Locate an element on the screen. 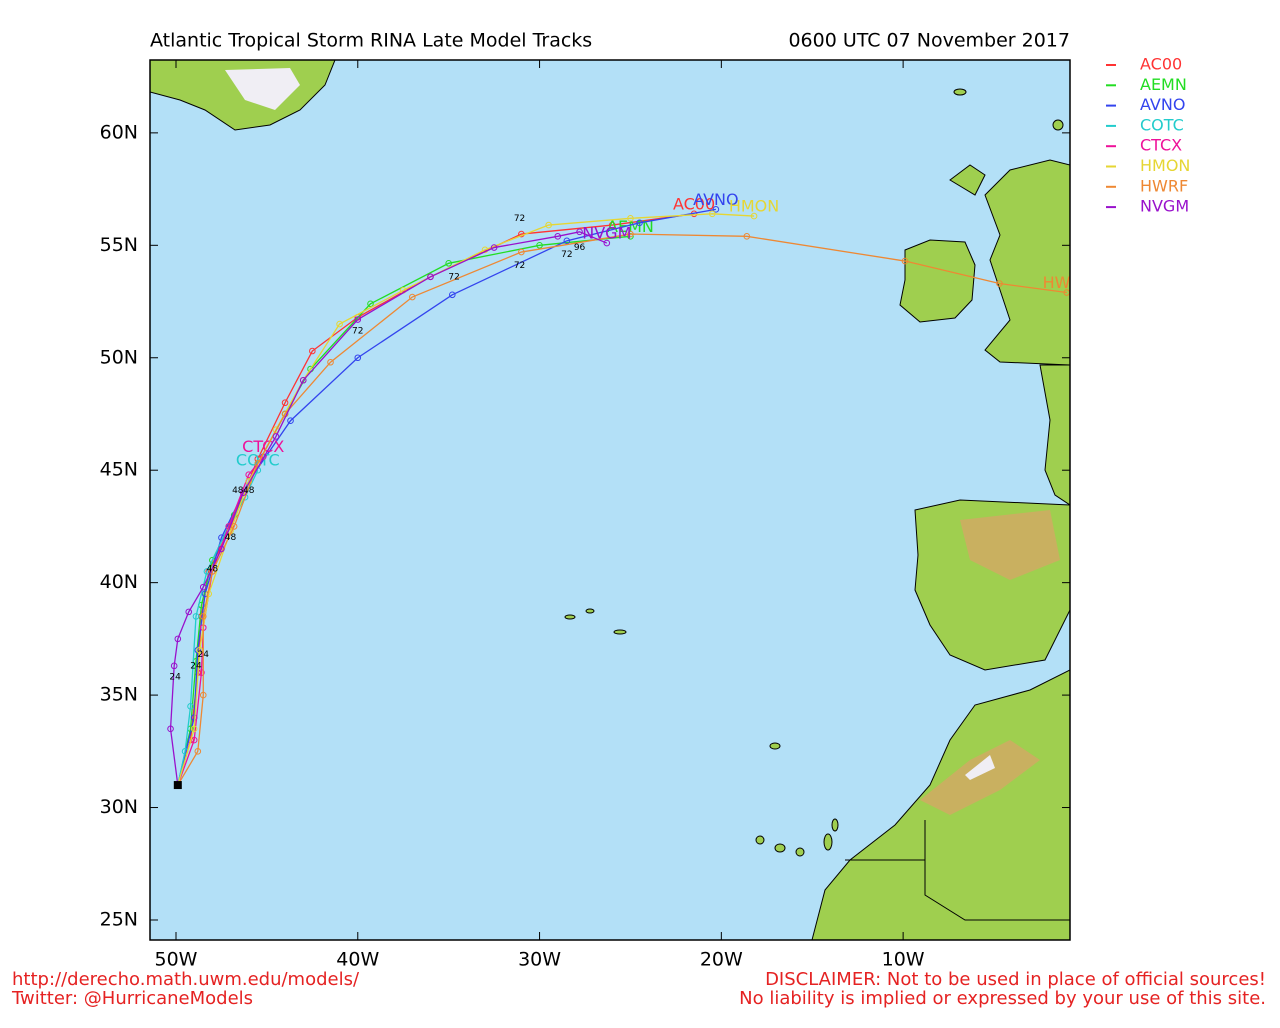  y-tick-label: 35N is located at coordinates (119, 695).